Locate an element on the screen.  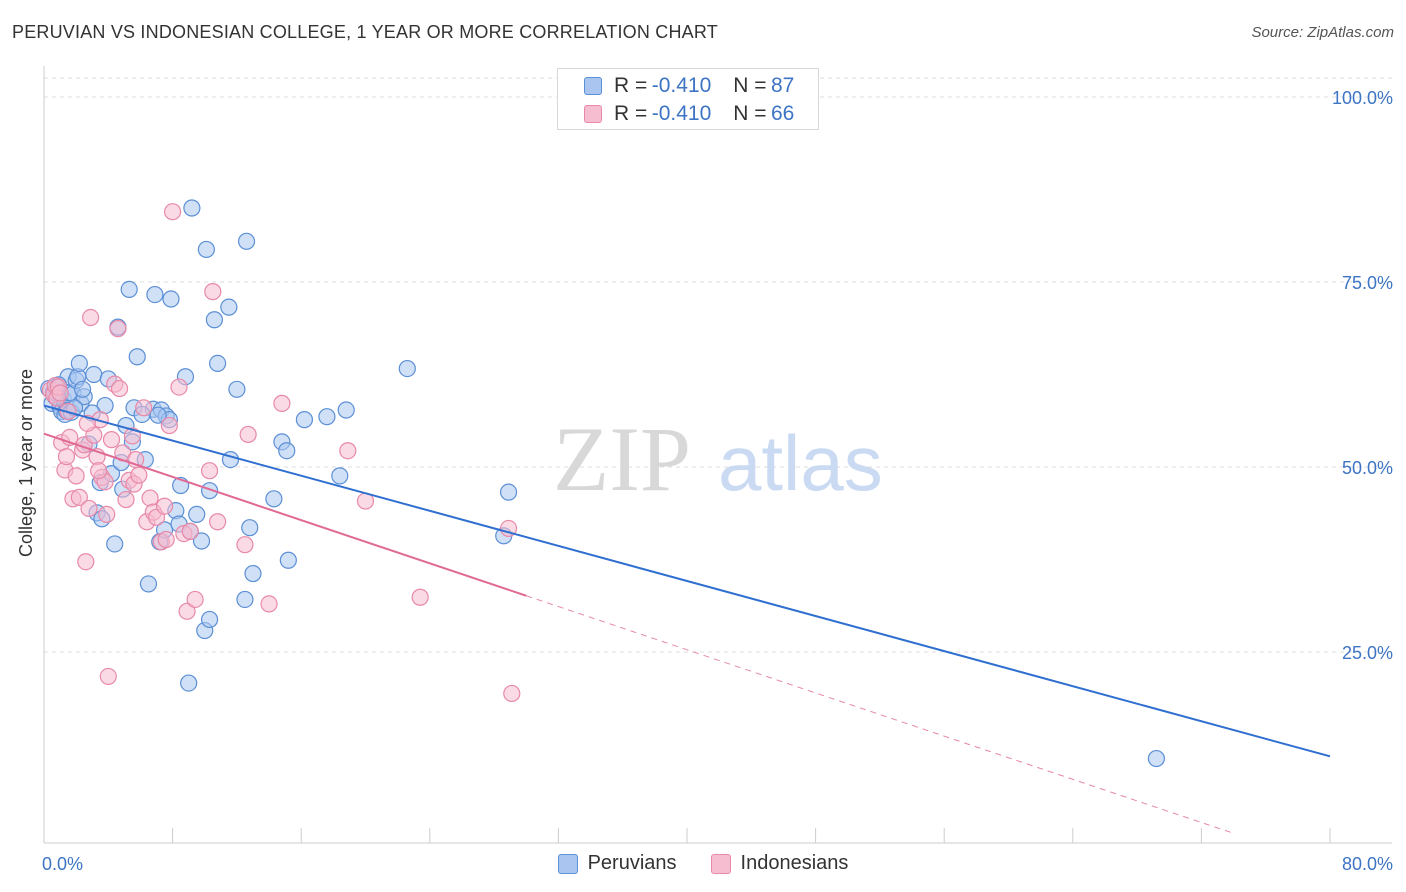
legend-row-peruvians: R = -0.410 N = 87 is located at coordinates (676, 86).